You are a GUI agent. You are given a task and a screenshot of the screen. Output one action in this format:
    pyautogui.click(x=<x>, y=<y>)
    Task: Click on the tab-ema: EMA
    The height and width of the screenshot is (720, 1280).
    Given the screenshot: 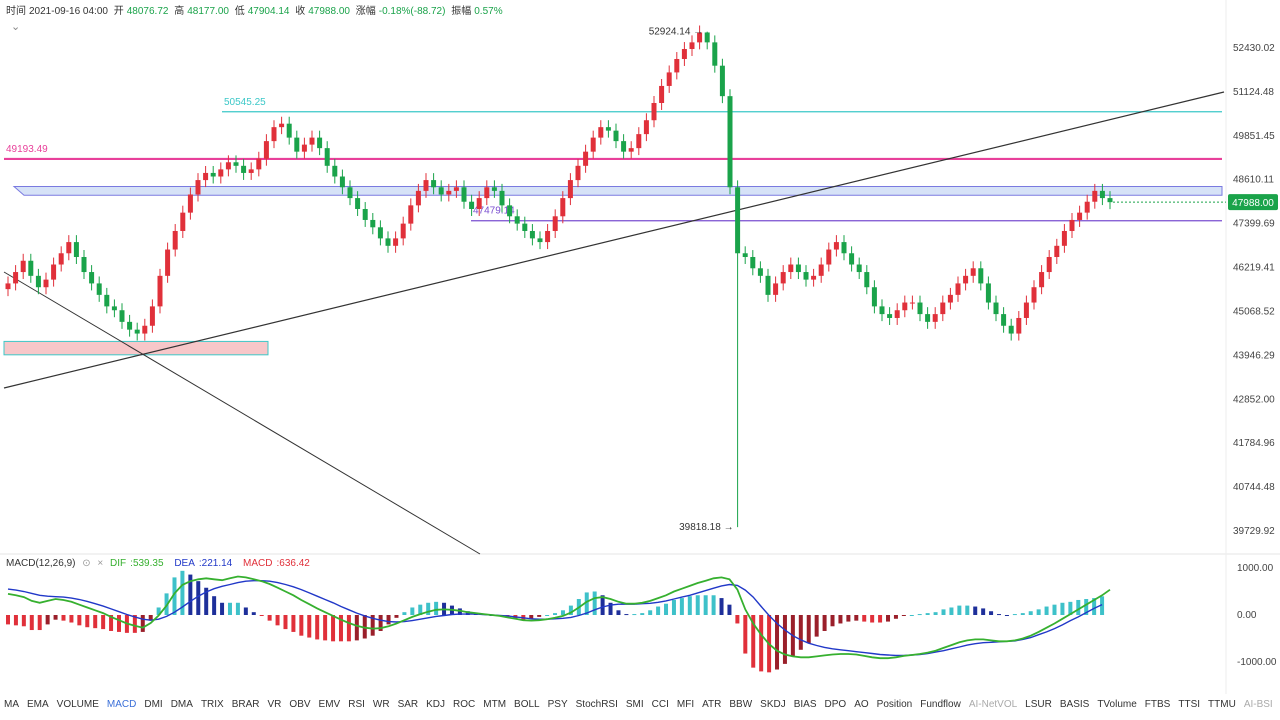 What is the action you would take?
    pyautogui.click(x=38, y=704)
    